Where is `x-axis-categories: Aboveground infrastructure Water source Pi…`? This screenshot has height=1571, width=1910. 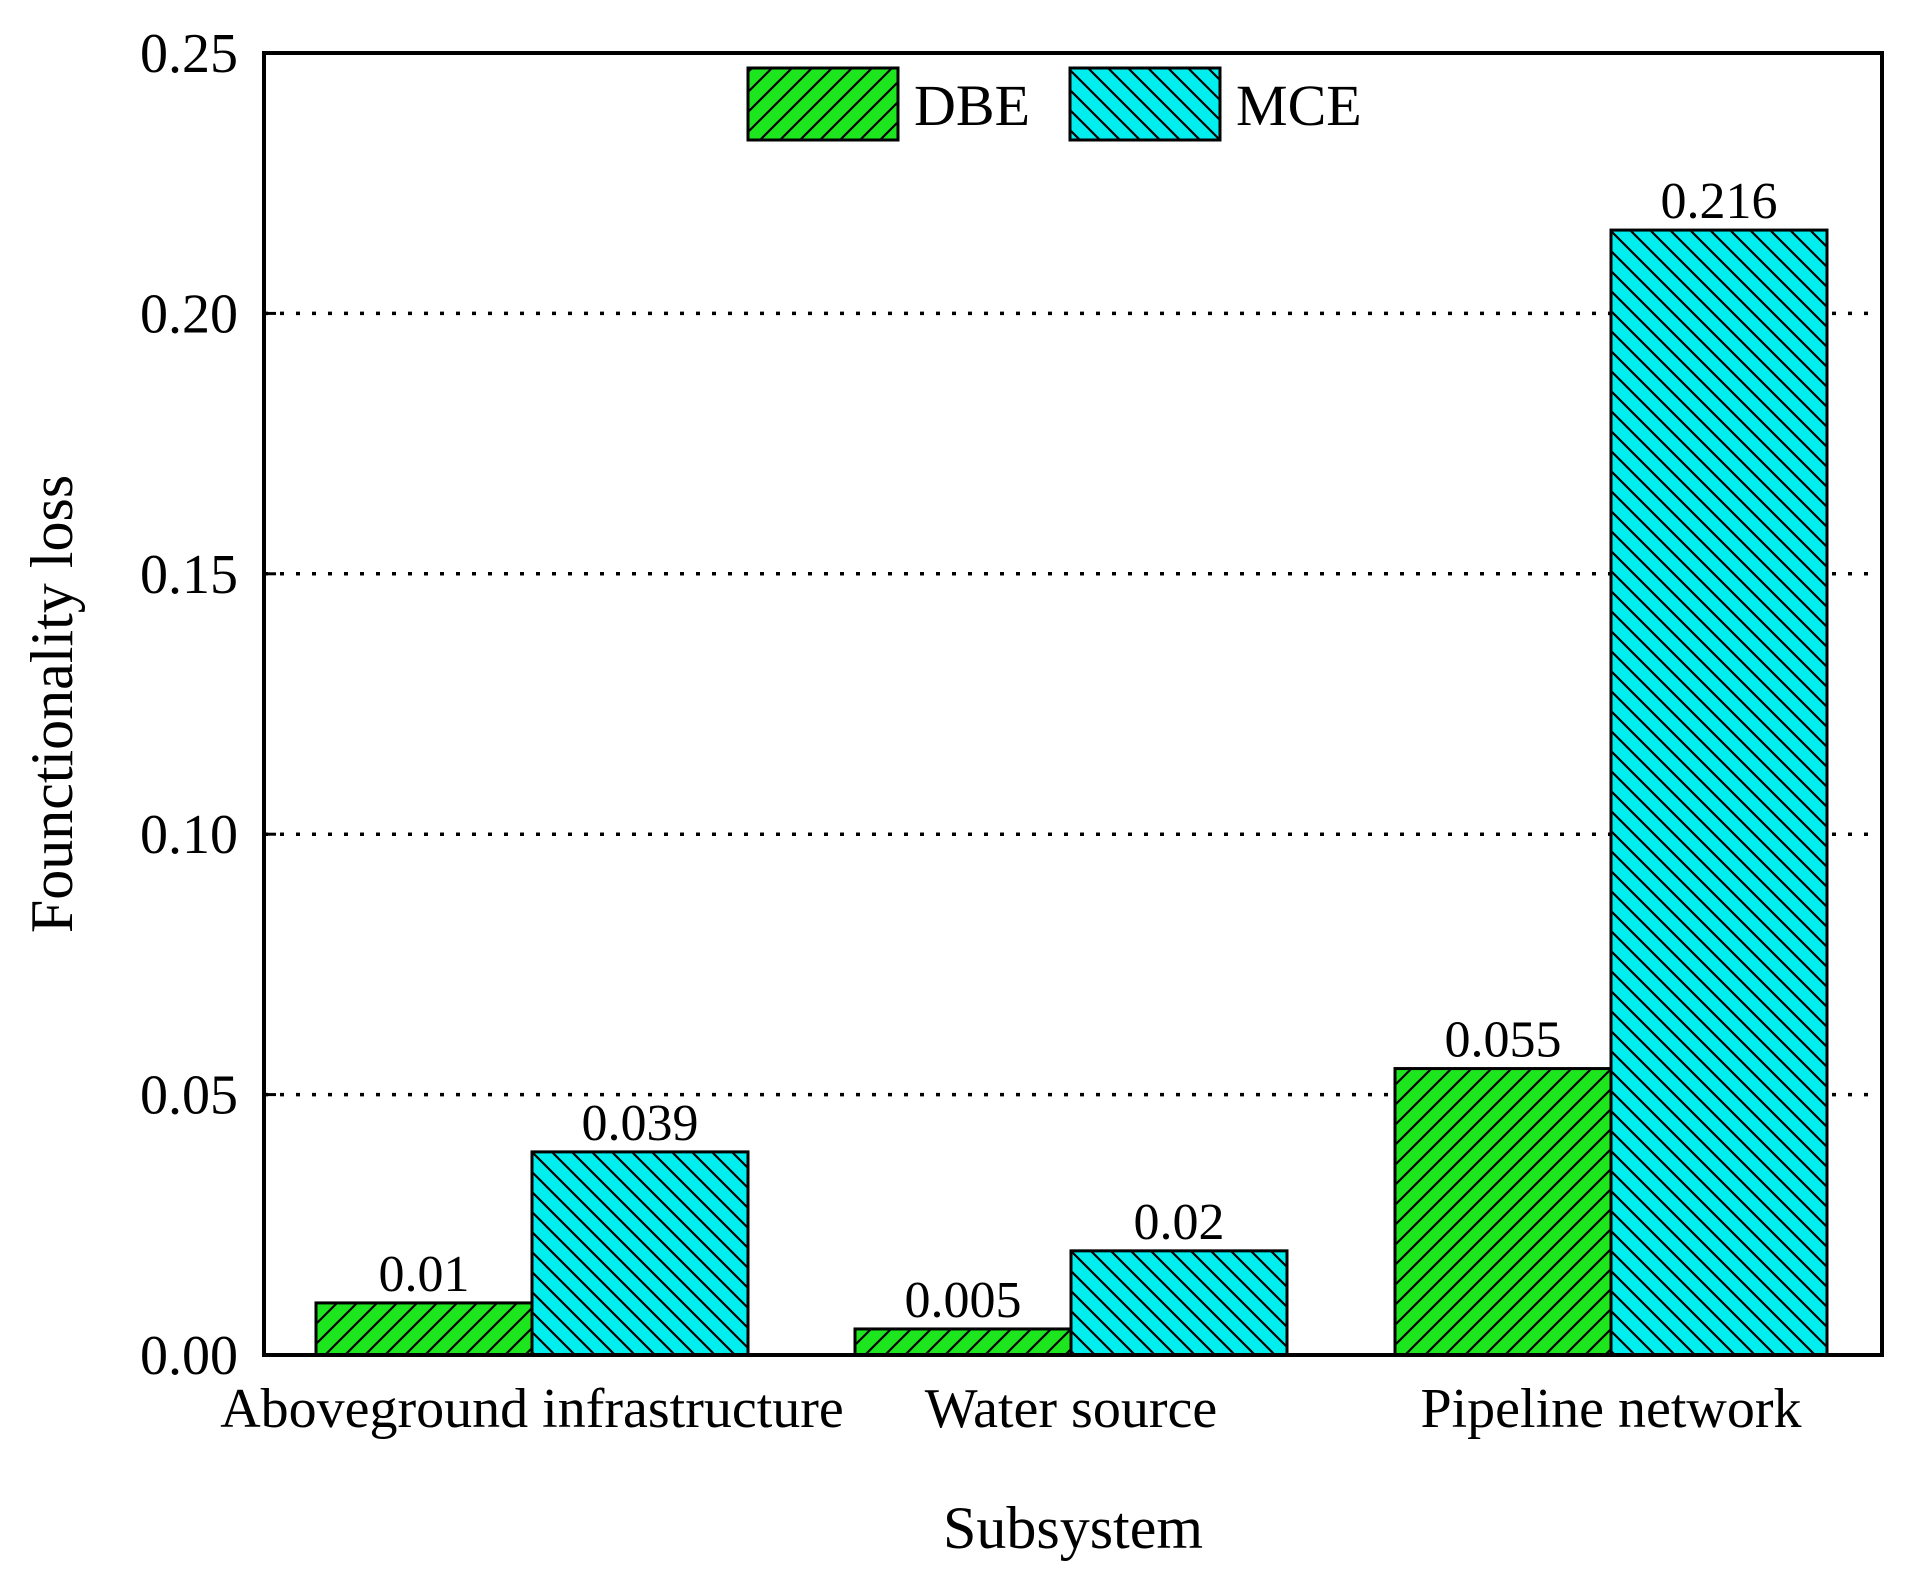
x-axis-categories: Aboveground infrastructure Water source Pi… is located at coordinates (1010, 1409).